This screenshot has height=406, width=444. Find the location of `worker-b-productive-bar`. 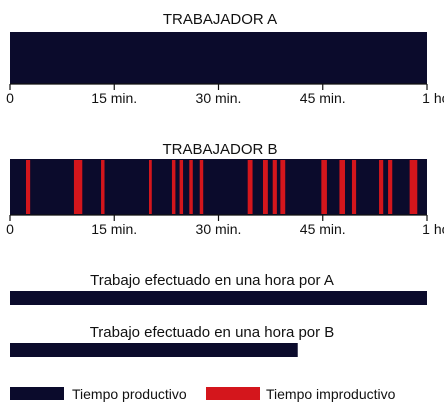

worker-b-productive-bar is located at coordinates (218, 187).